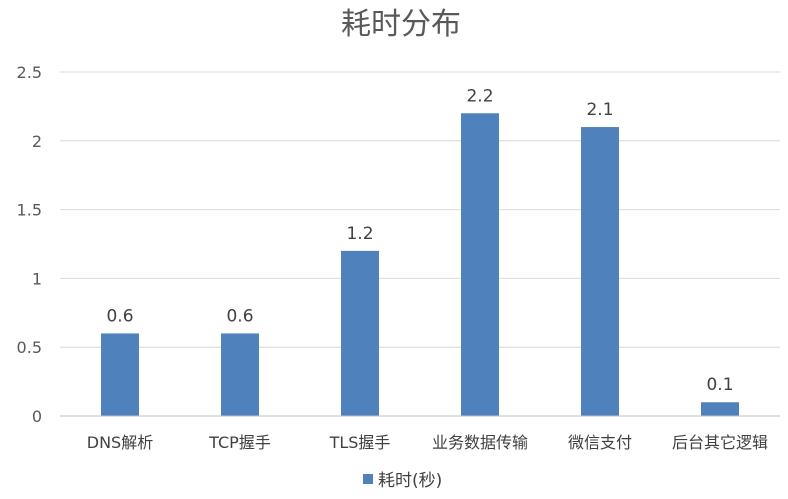  What do you see at coordinates (427, 442) in the screenshot?
I see `x-axis-categories: DNS解析 TCP握手 TLS握手 业务数据传输 微信支付 后台其它逻辑` at bounding box center [427, 442].